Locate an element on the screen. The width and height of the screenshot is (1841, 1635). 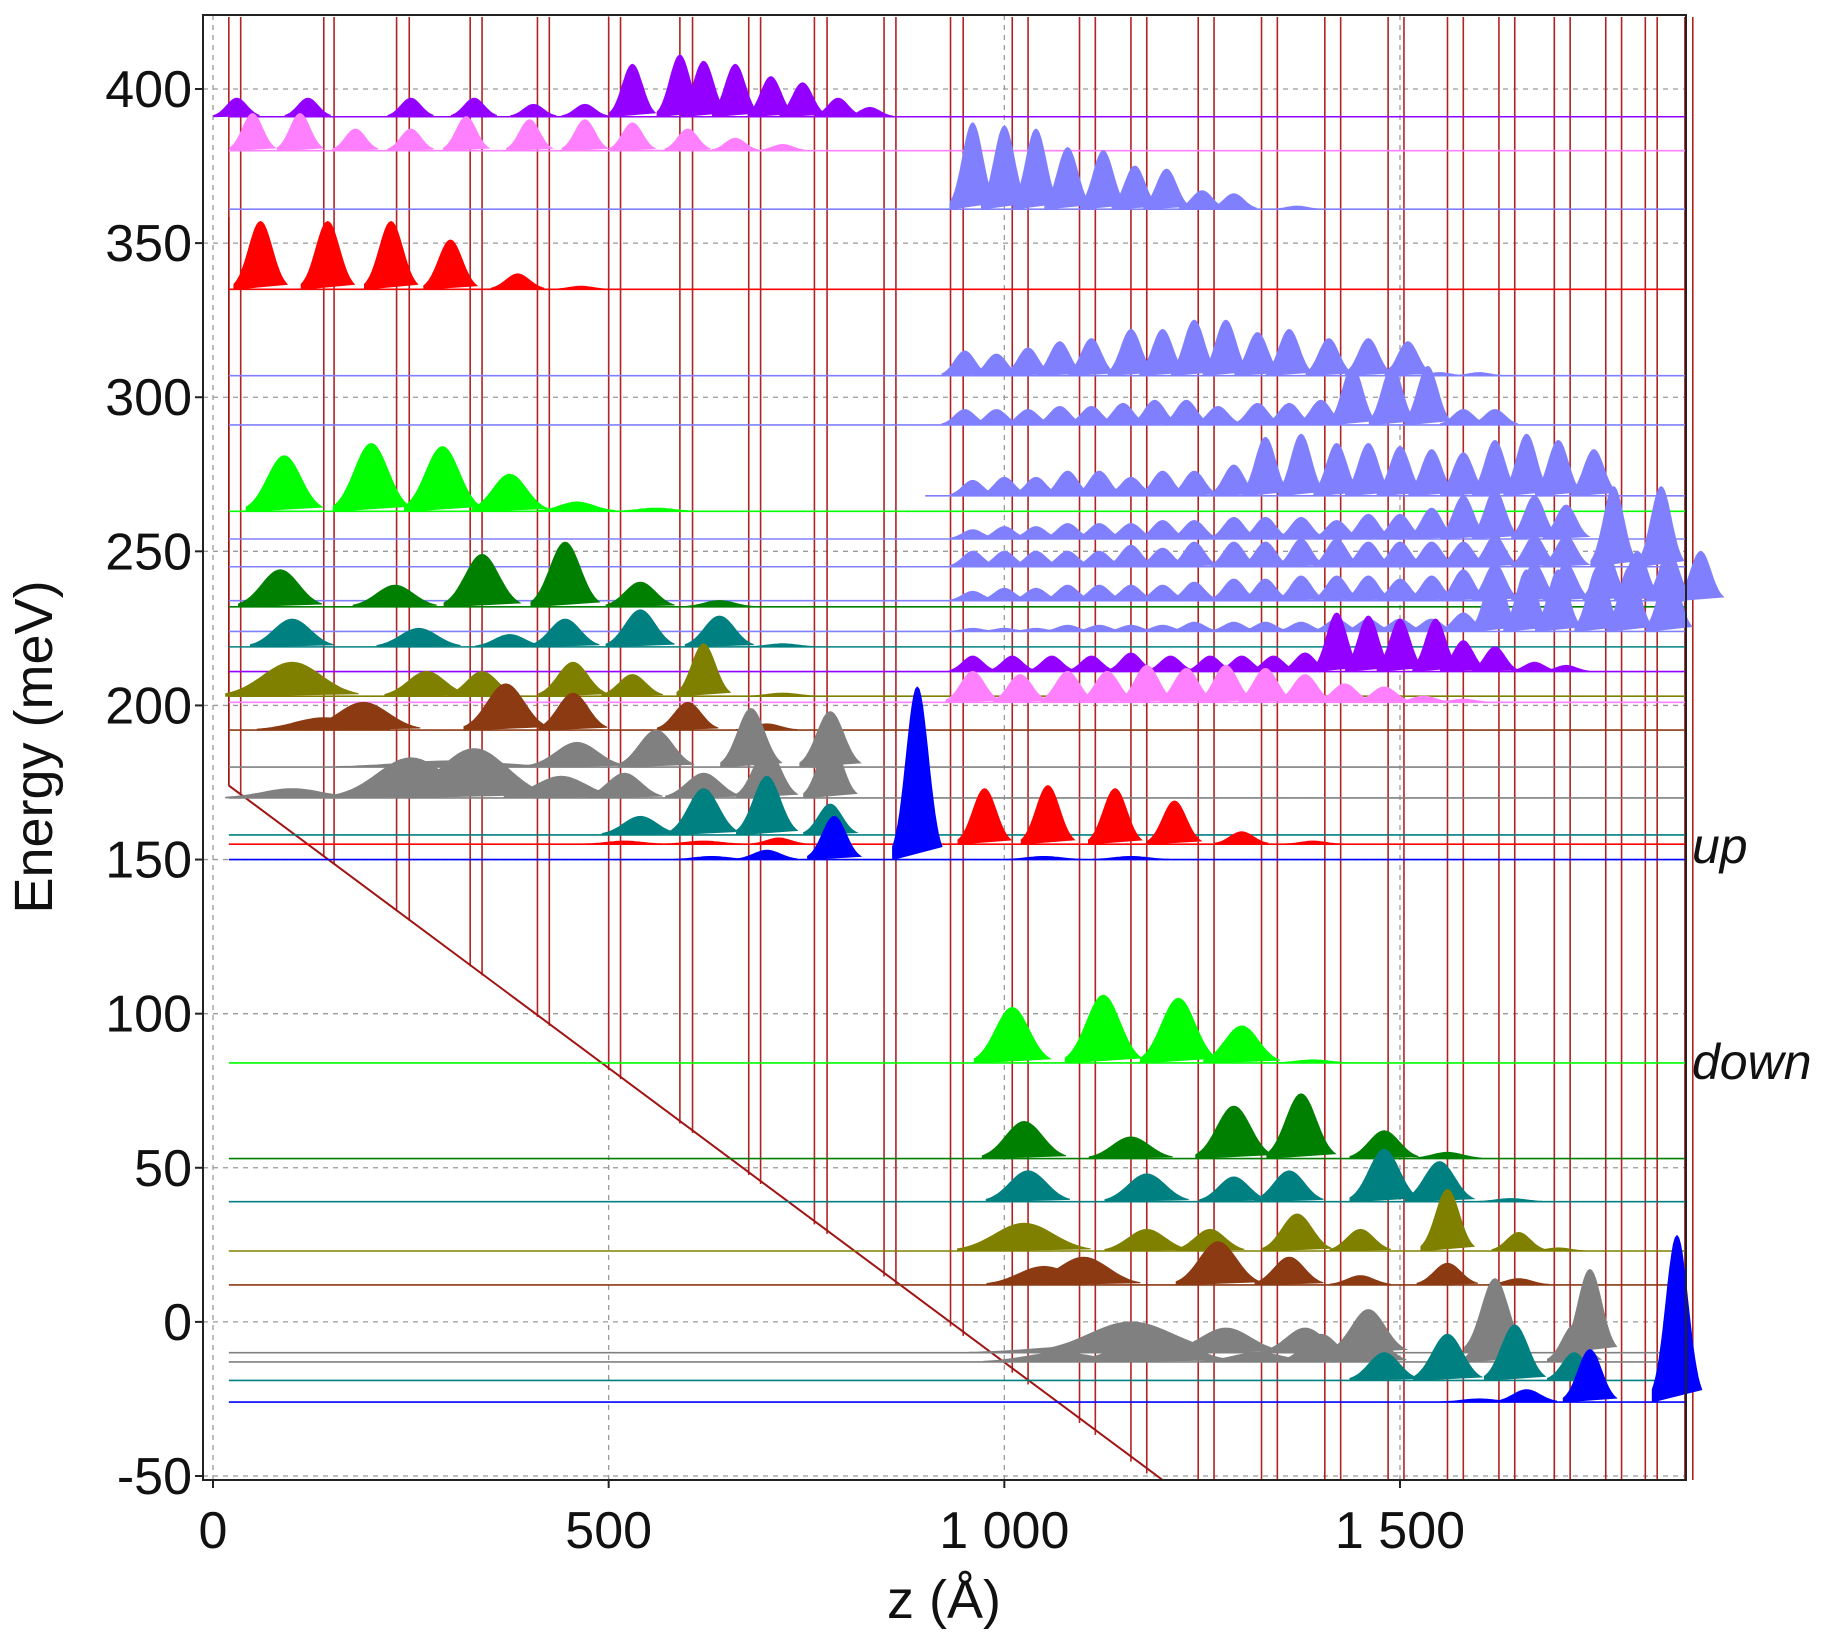
x-tick-label: 0 is located at coordinates (213, 1531).